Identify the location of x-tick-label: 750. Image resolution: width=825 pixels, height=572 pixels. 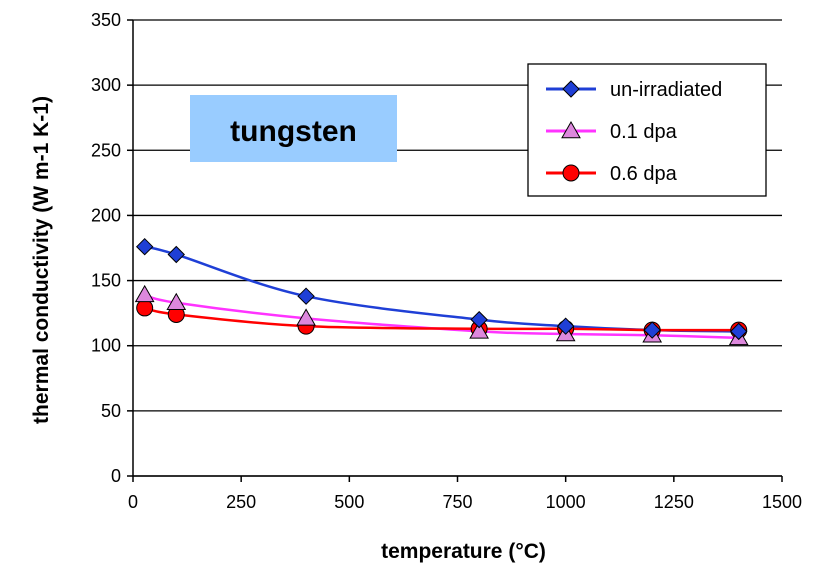
(457, 502).